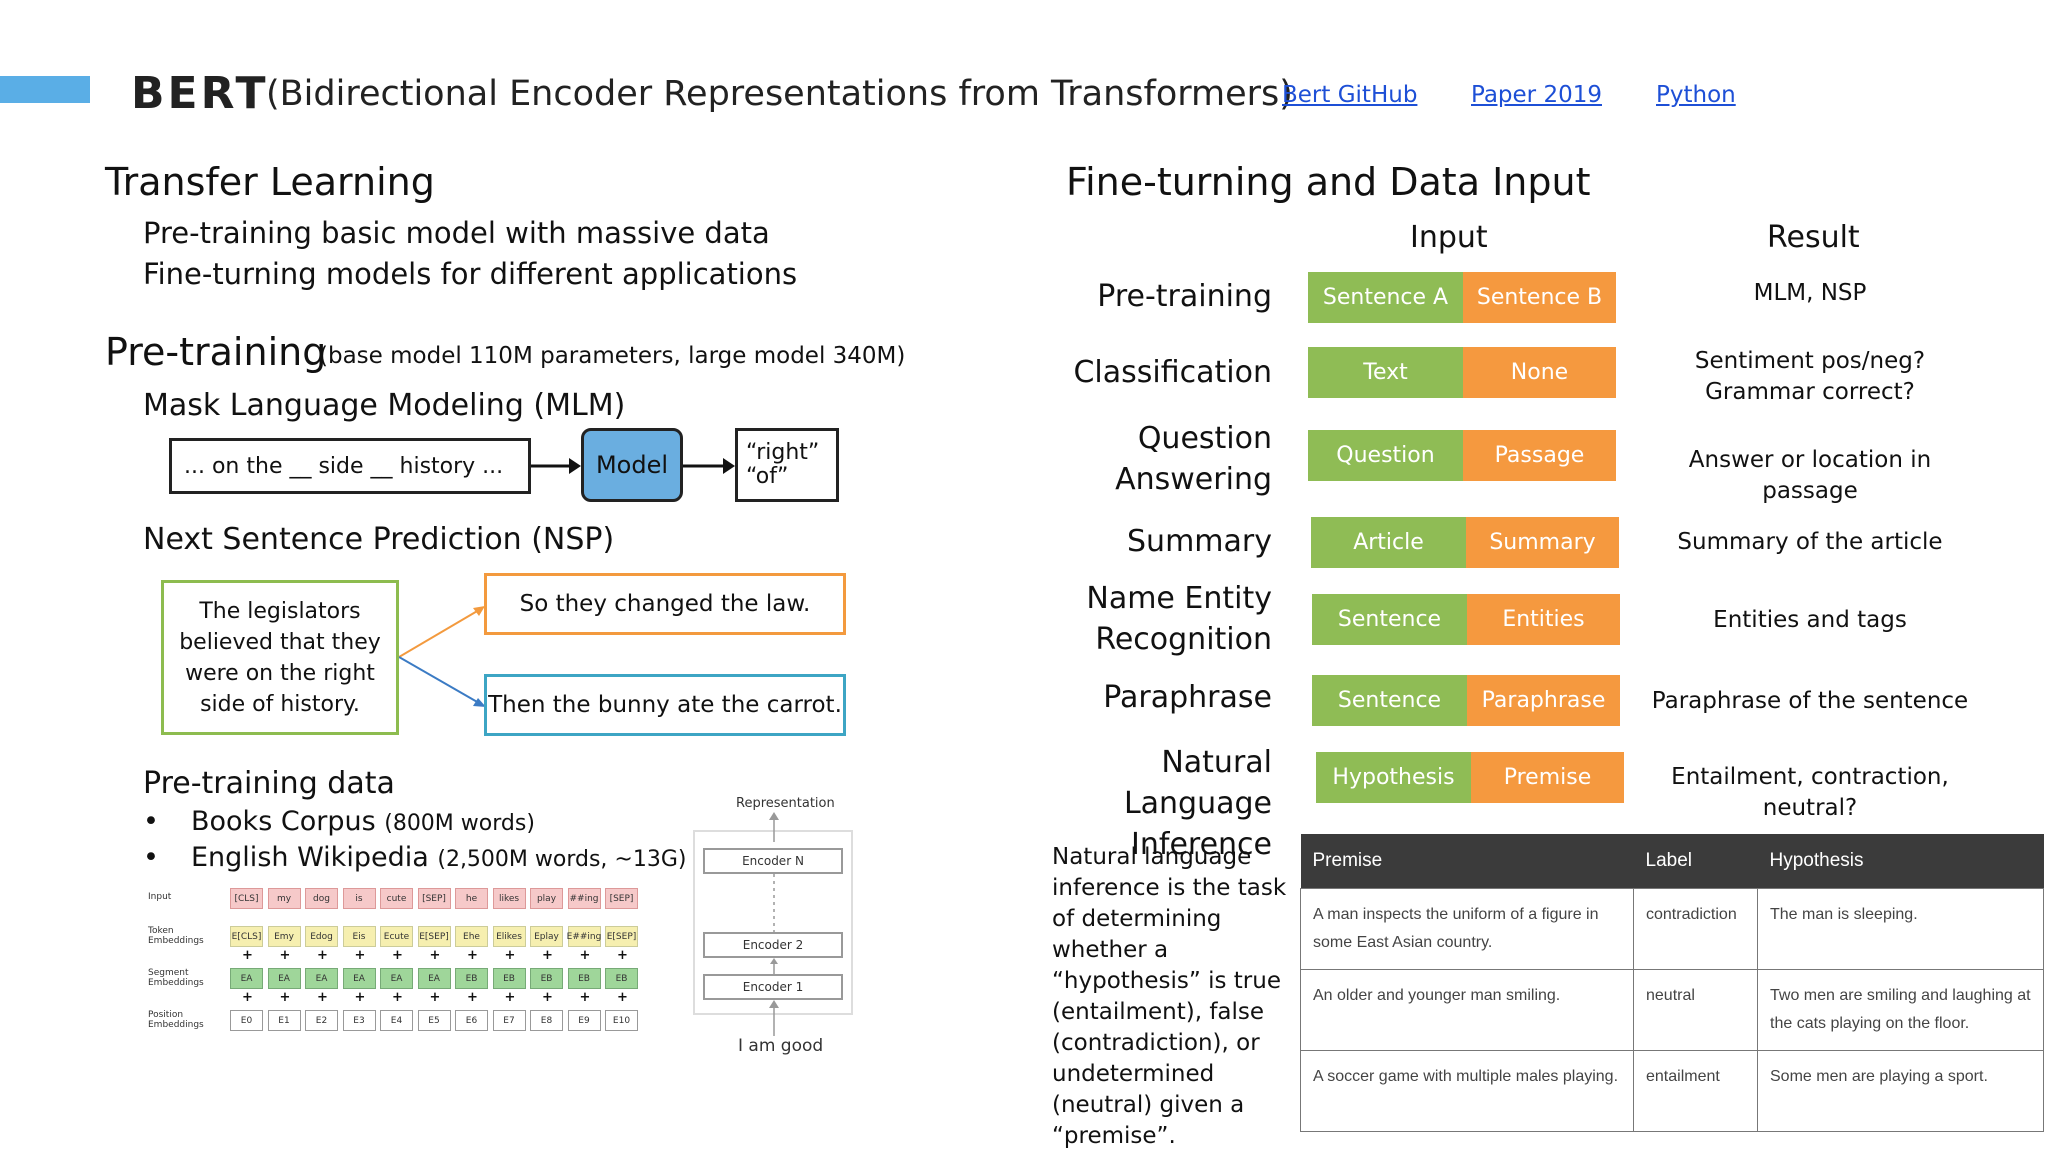 The height and width of the screenshot is (1152, 2048). Describe the element at coordinates (176, 936) in the screenshot. I see `emb-label-token: Token Embeddings` at that location.